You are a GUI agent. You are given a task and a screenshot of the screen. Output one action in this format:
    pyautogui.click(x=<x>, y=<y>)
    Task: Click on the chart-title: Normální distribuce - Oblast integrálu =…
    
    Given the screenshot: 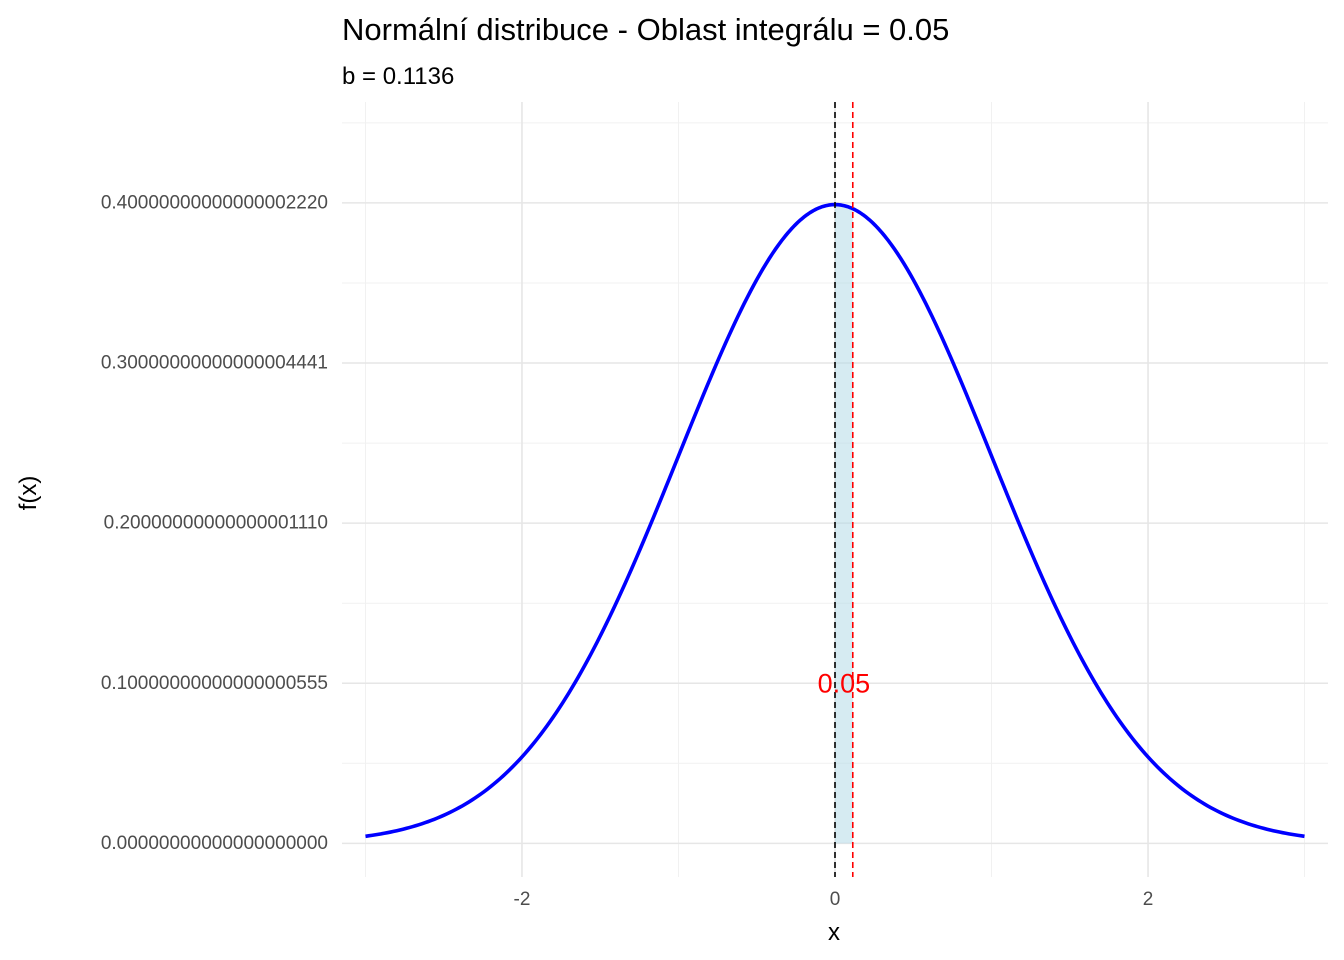 What is the action you would take?
    pyautogui.click(x=645, y=29)
    